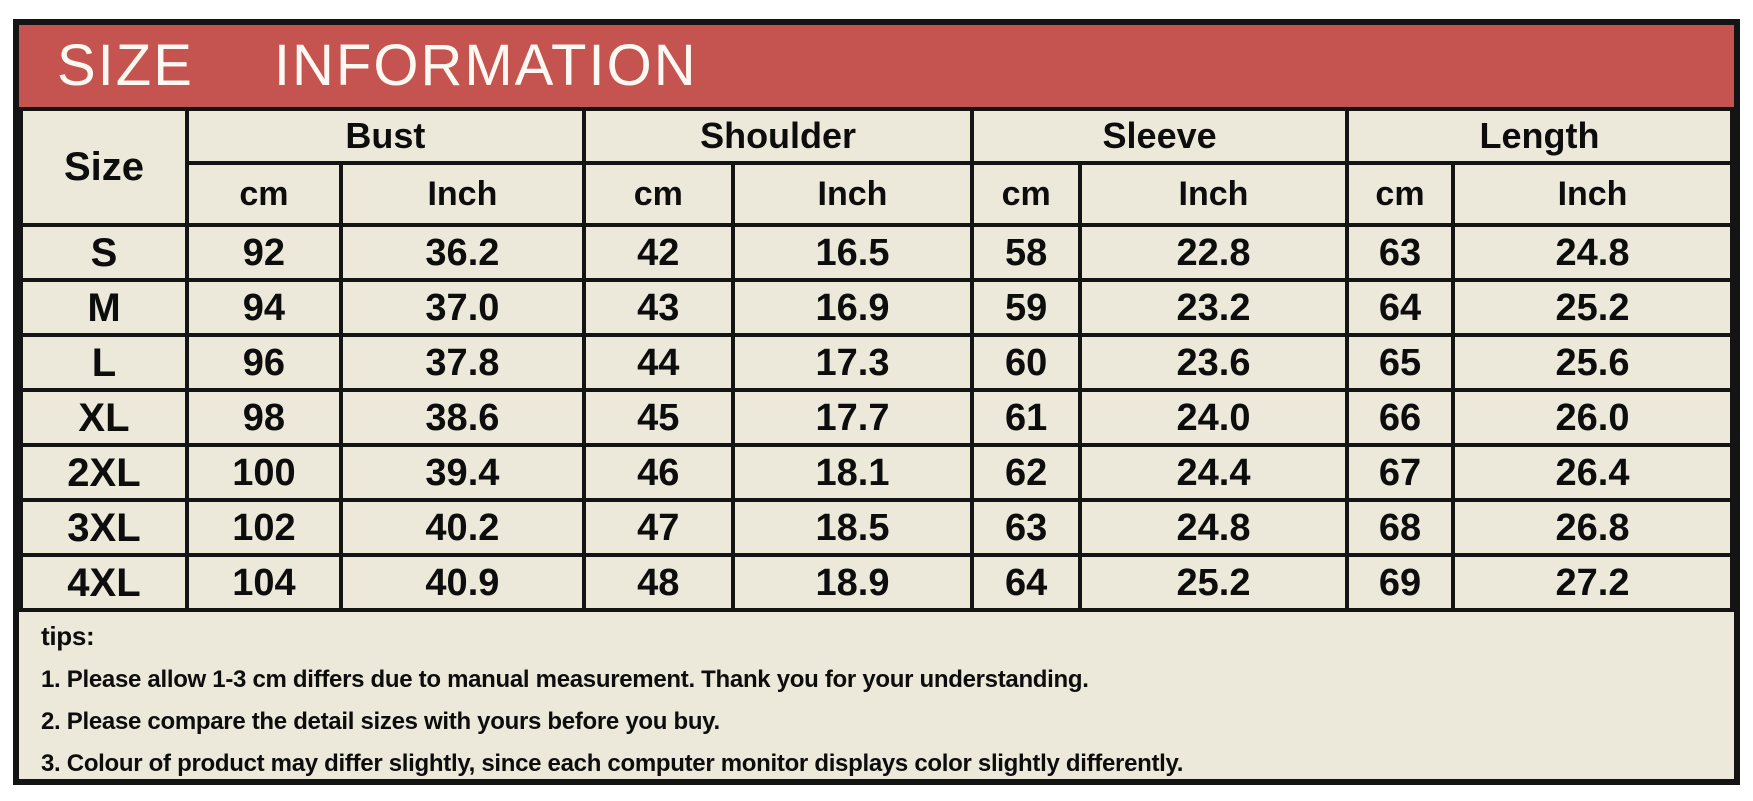 Image resolution: width=1753 pixels, height=801 pixels. What do you see at coordinates (852, 527) in the screenshot?
I see `measurement-cell: 18.5` at bounding box center [852, 527].